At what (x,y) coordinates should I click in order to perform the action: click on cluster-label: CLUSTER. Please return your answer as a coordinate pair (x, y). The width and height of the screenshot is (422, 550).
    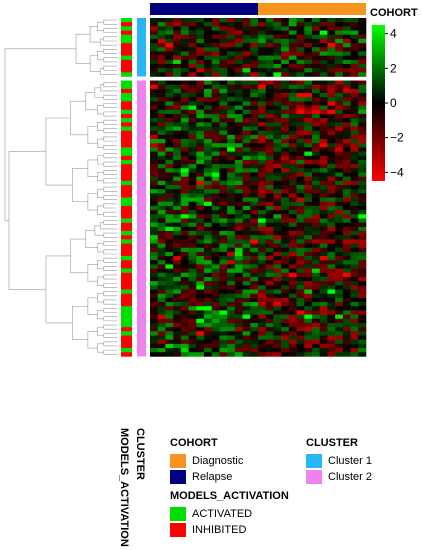
    Looking at the image, I should click on (140, 454).